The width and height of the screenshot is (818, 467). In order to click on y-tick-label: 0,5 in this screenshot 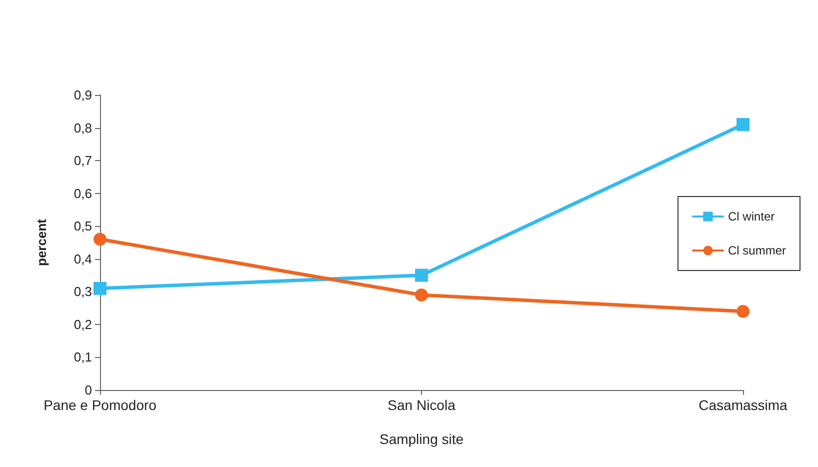, I will do `click(83, 226)`.